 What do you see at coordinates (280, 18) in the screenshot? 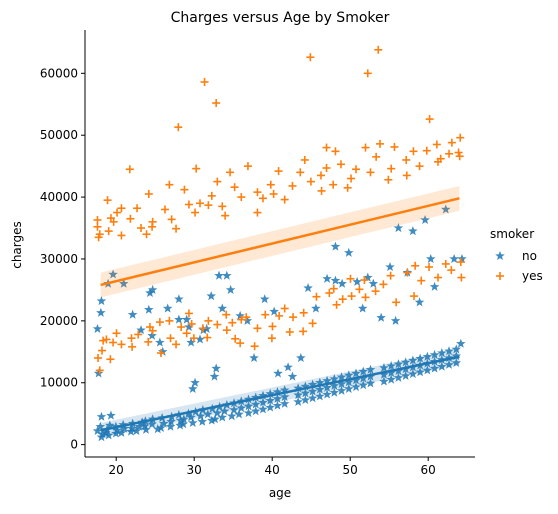
I see `chart-title: Charges versus Age by Smoker` at bounding box center [280, 18].